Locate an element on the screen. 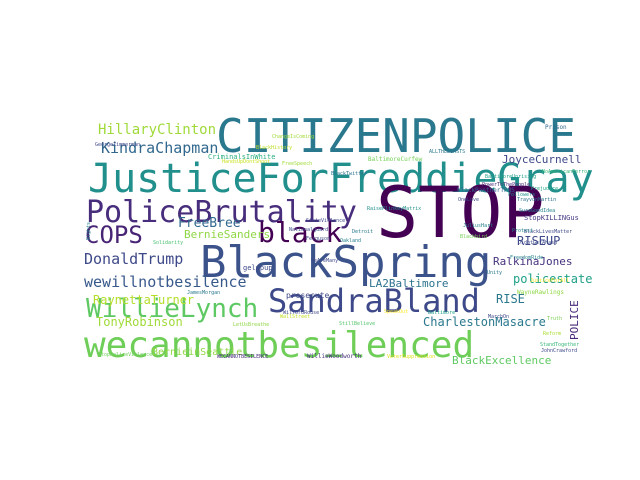  word-one-love: OneLove is located at coordinates (468, 200).